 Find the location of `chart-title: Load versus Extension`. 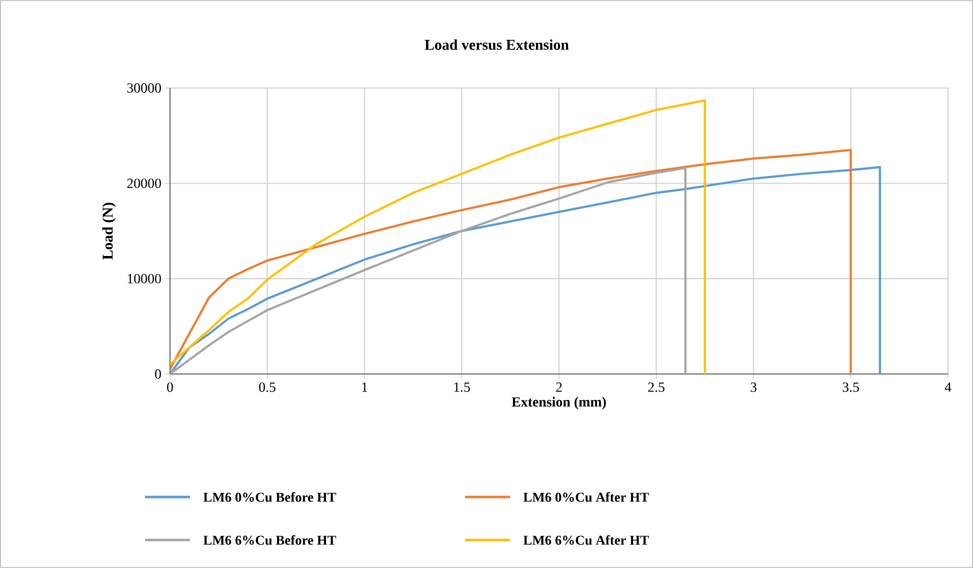

chart-title: Load versus Extension is located at coordinates (496, 44).